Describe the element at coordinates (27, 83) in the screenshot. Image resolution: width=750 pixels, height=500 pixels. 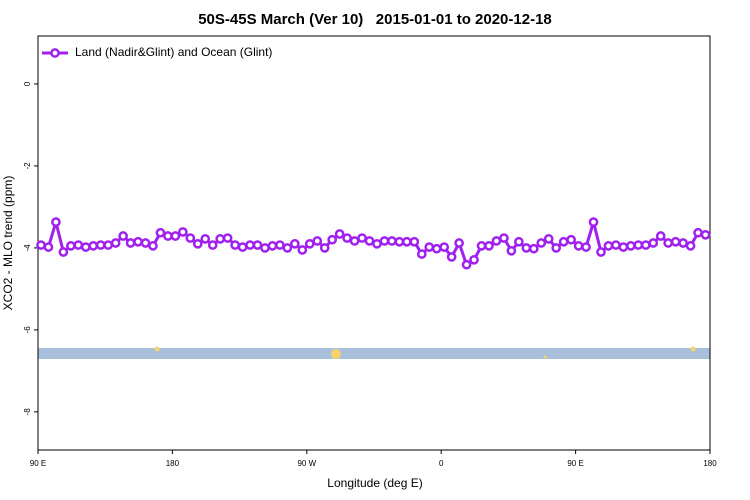
I see `y-tick-label: 0` at that location.